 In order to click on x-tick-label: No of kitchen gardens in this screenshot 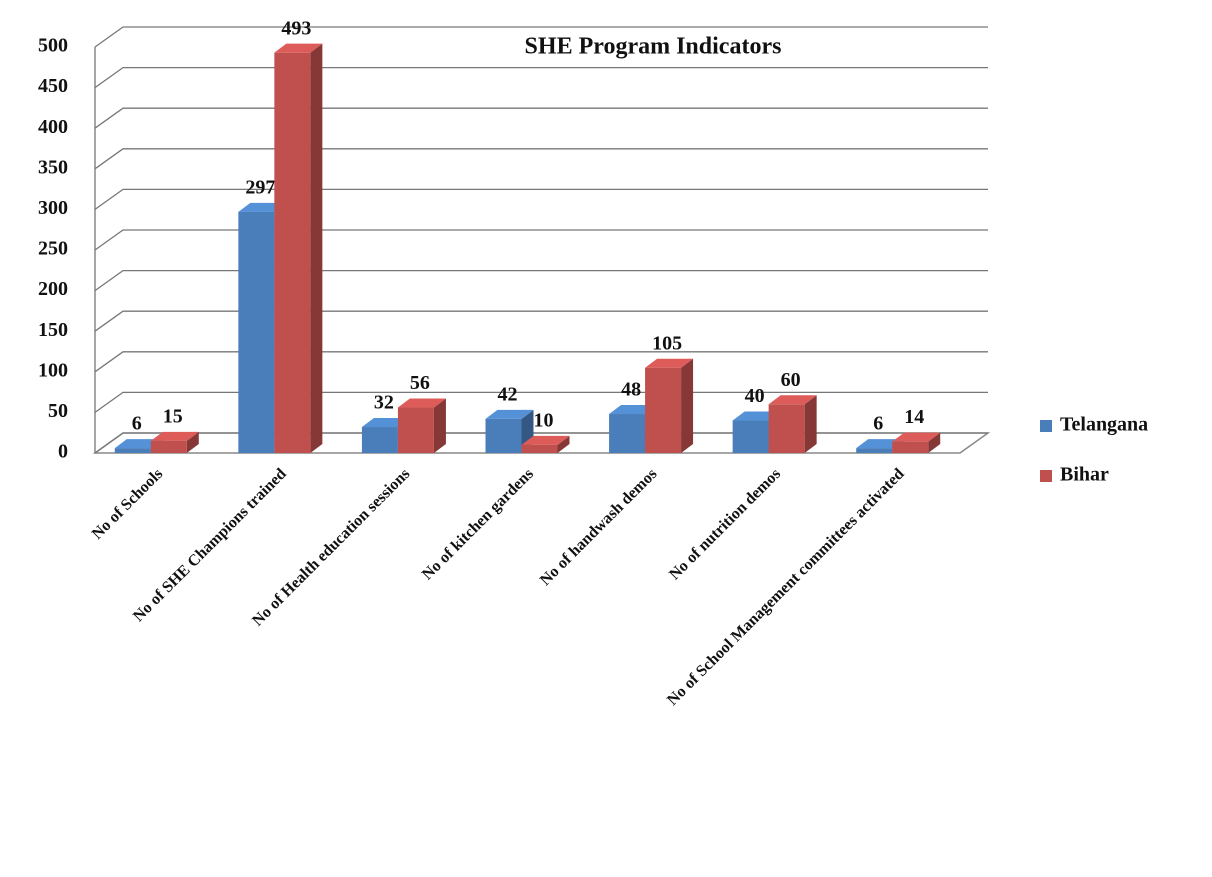, I will do `click(478, 524)`.